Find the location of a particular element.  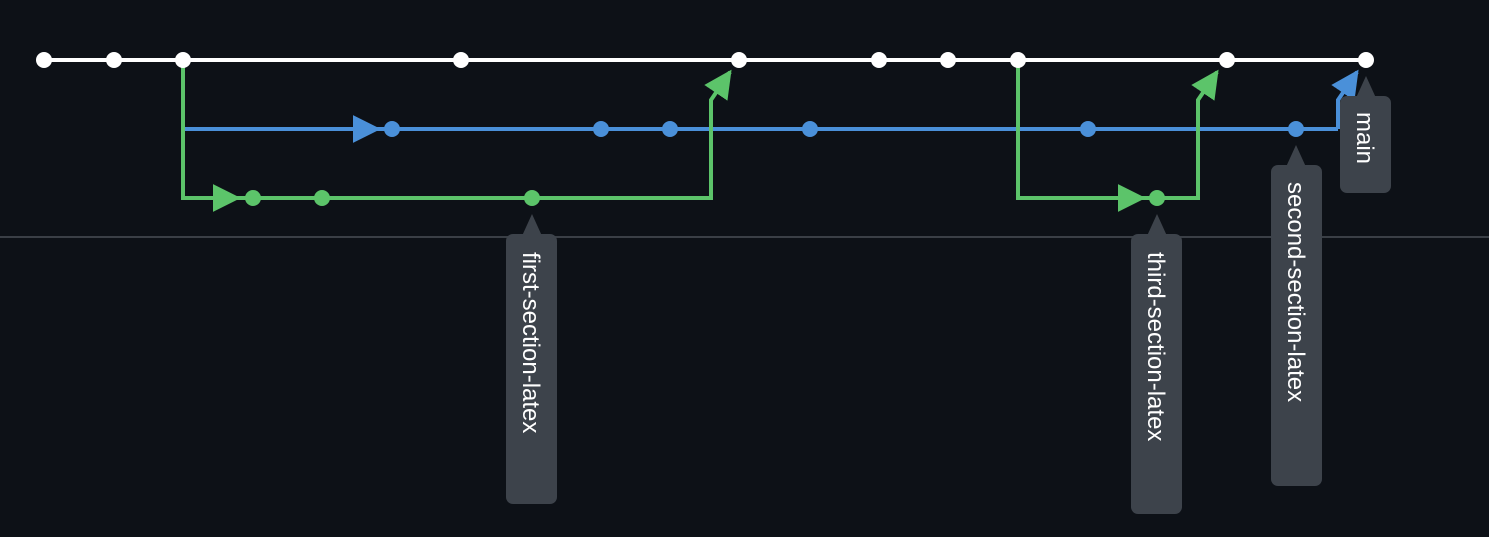

first-section-commits is located at coordinates (392, 198).